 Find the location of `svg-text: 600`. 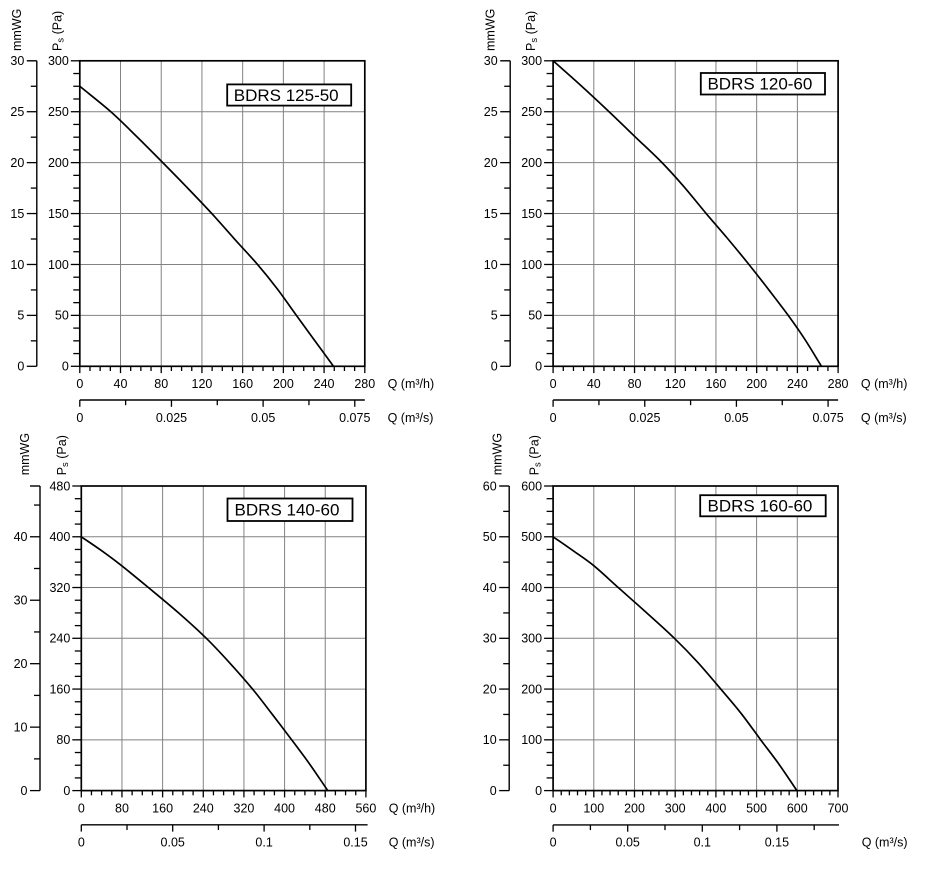

svg-text: 600 is located at coordinates (797, 808).